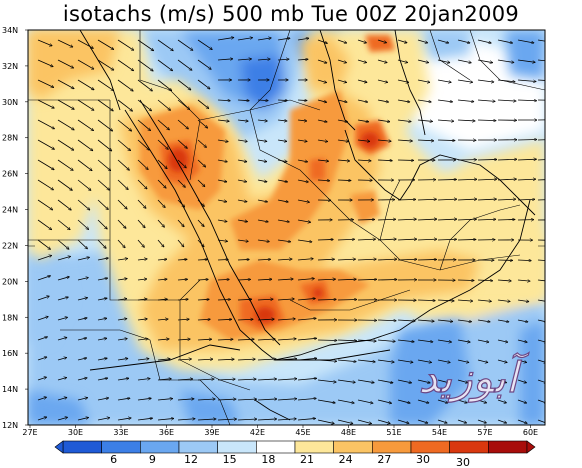 The height and width of the screenshot is (468, 582). I want to click on lat-label: 20N, so click(10, 281).